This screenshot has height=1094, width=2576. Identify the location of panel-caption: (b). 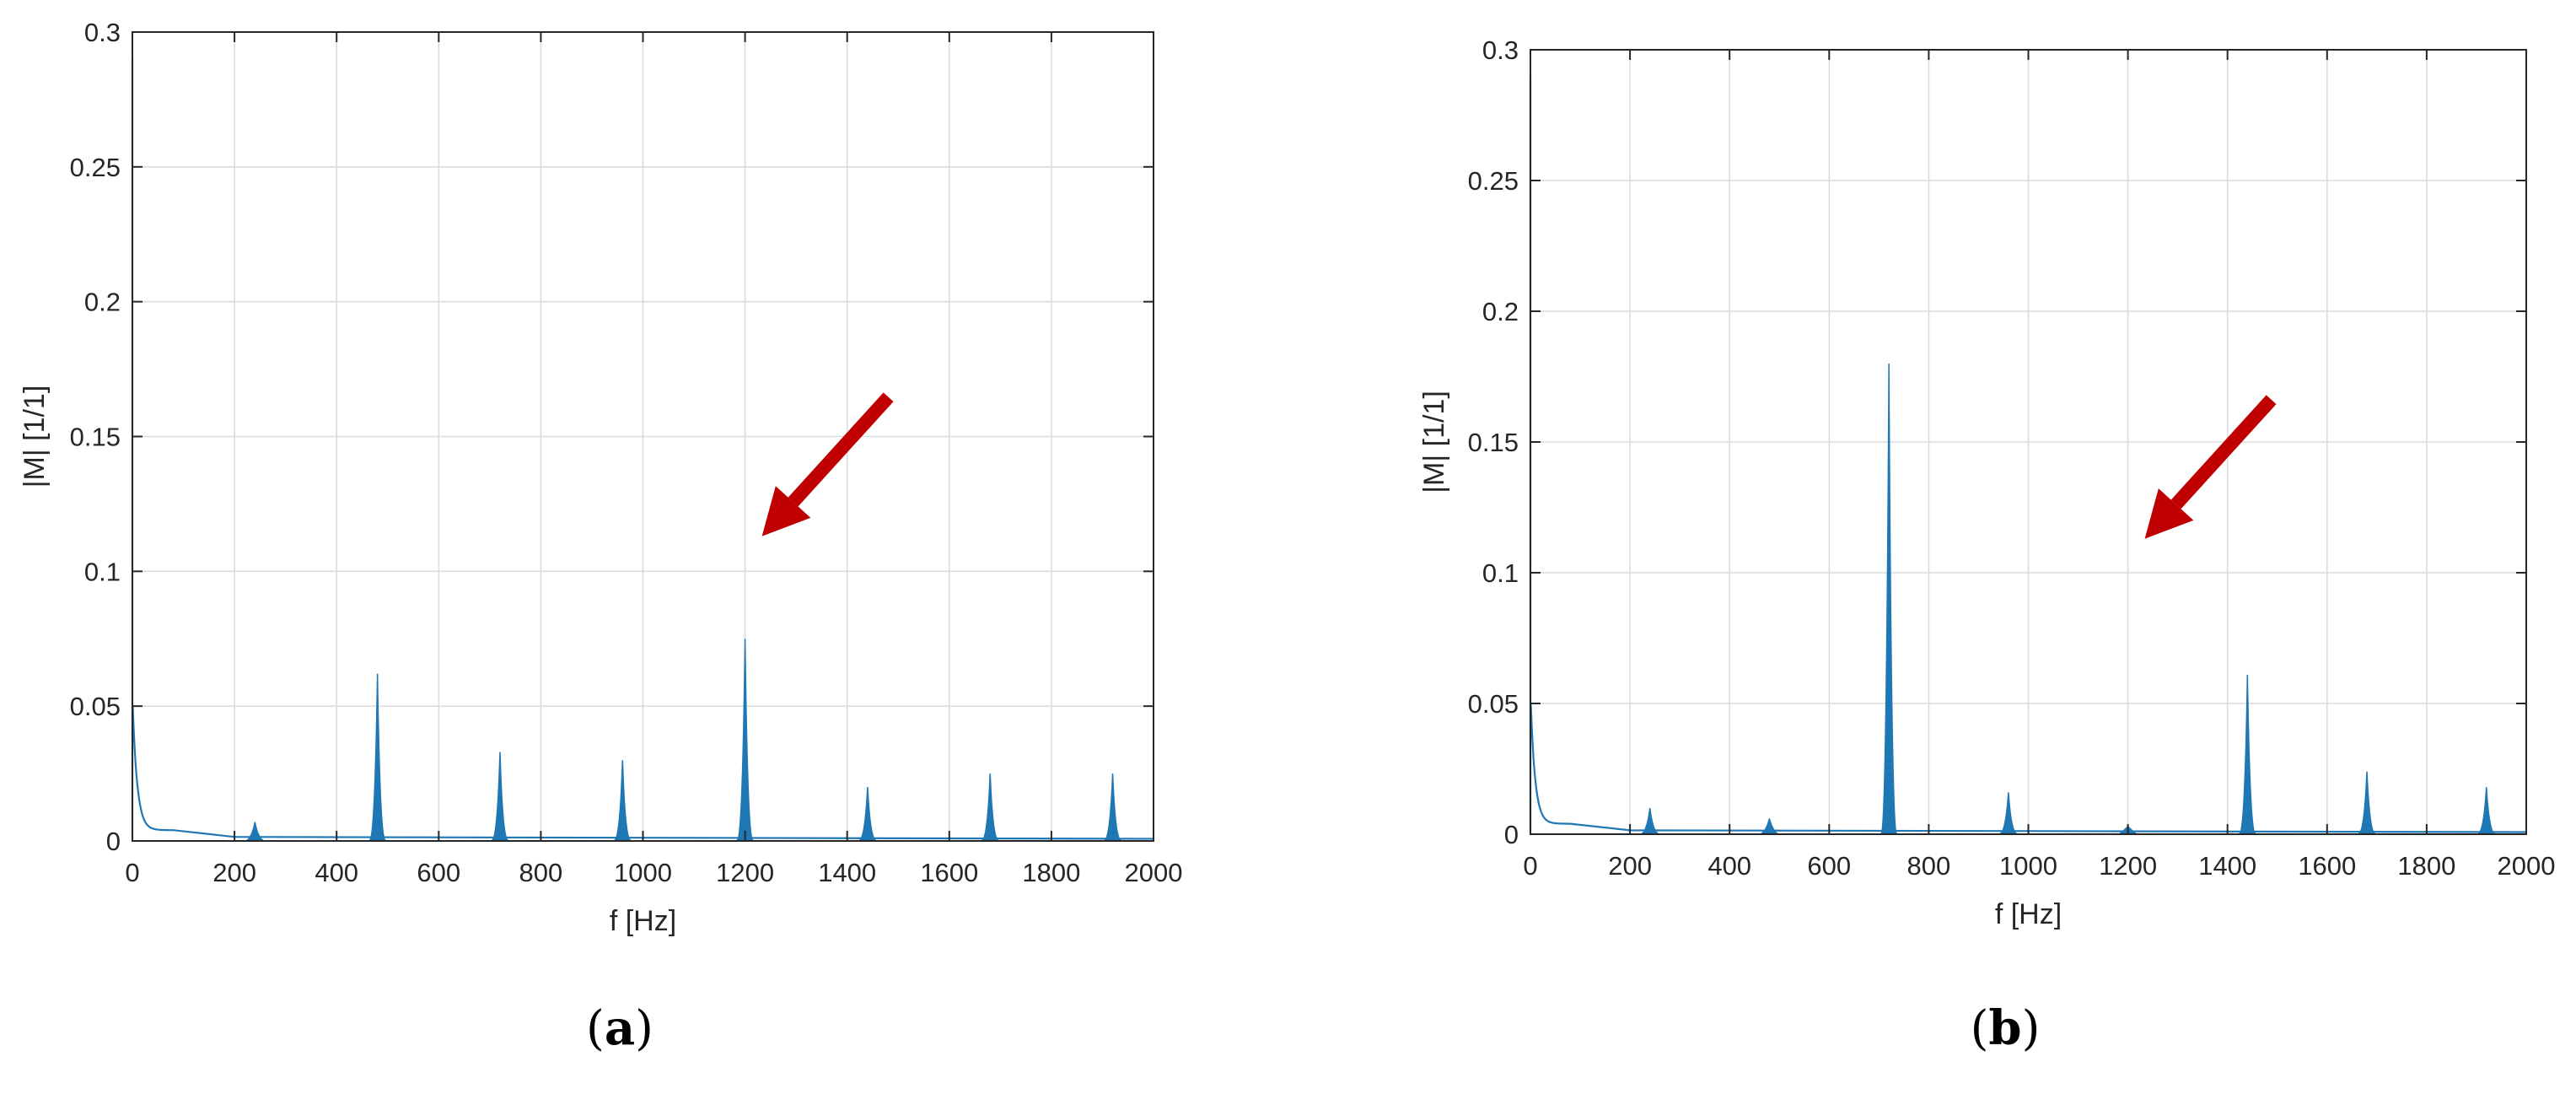
(2006, 1028).